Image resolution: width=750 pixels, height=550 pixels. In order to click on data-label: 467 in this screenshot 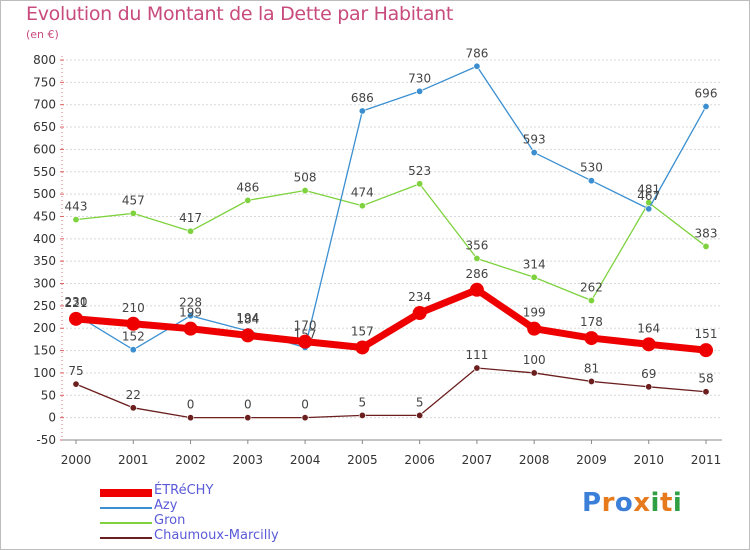, I will do `click(648, 196)`.